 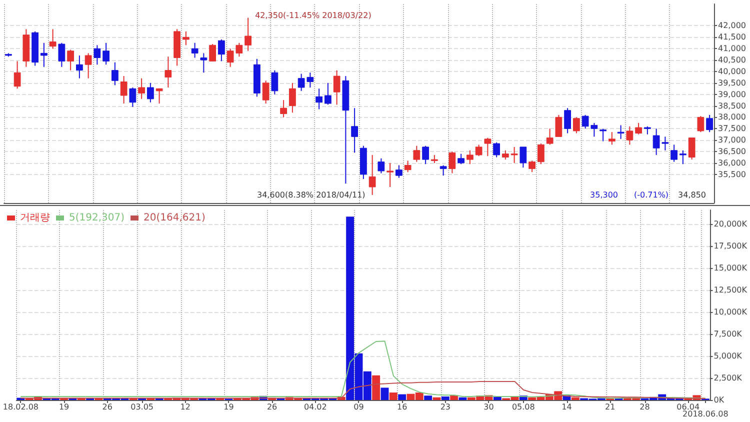 What do you see at coordinates (732, 129) in the screenshot?
I see `y-tick-label: 37,500` at bounding box center [732, 129].